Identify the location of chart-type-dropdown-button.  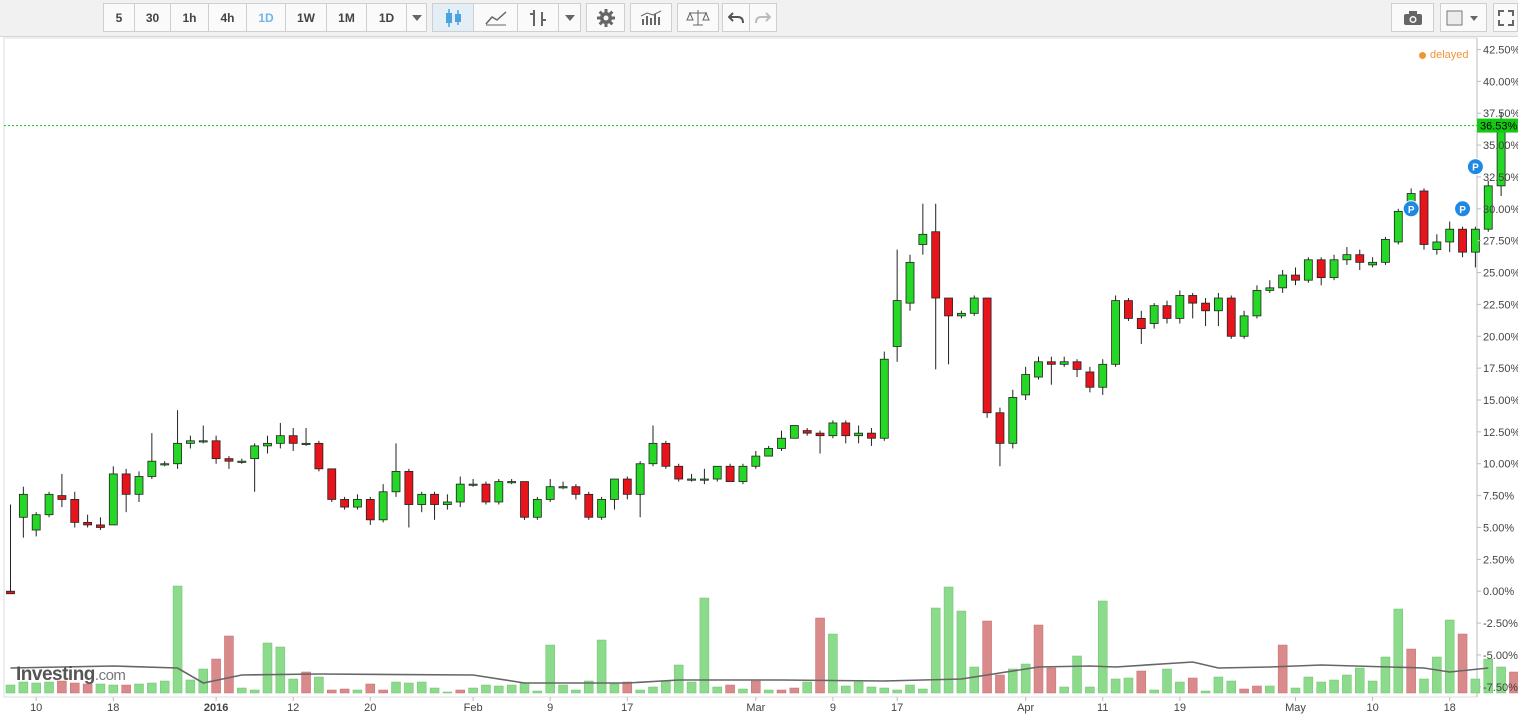
(569, 17).